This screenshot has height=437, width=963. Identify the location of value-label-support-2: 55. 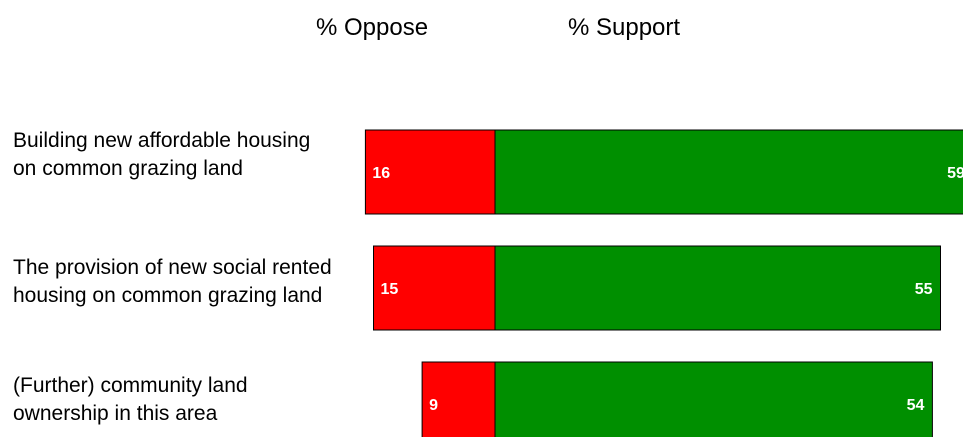
(924, 289).